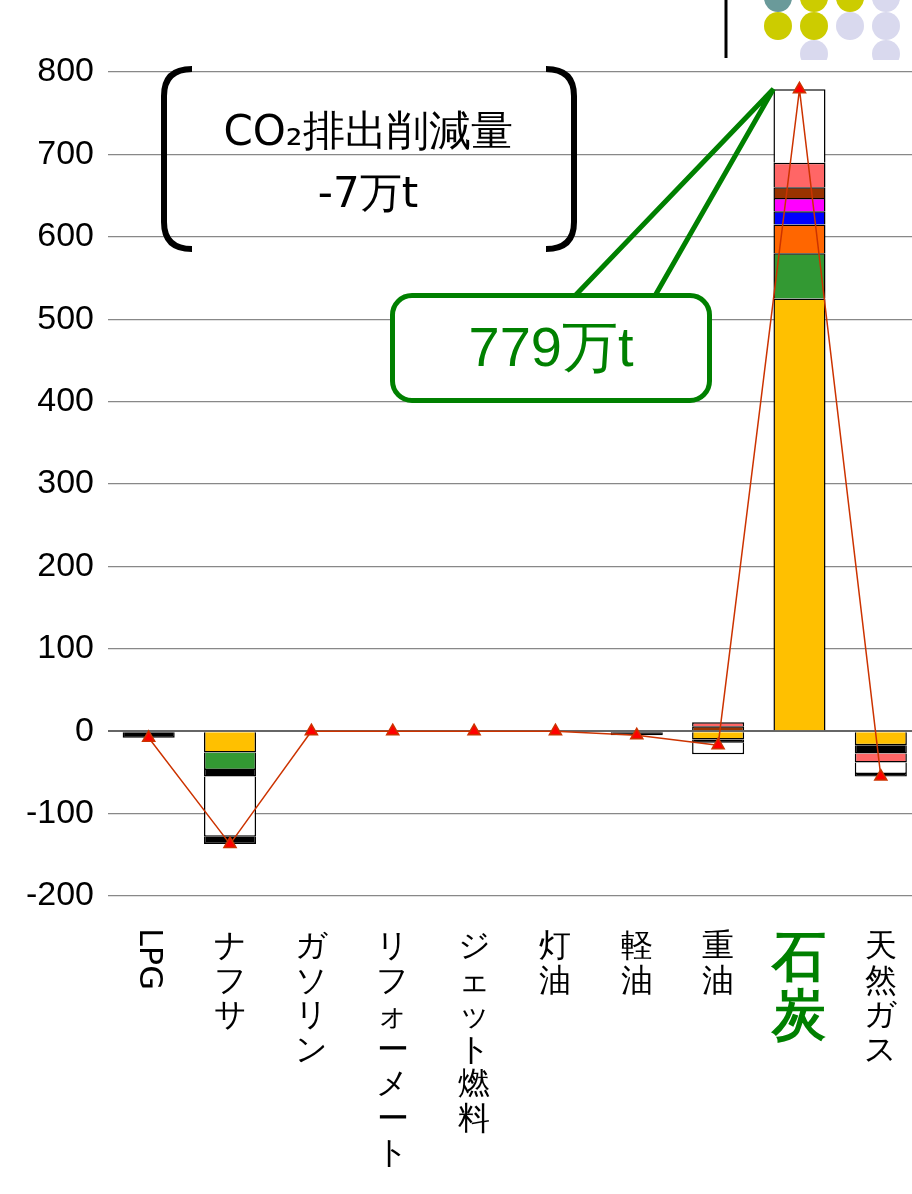 The image size is (912, 1194). I want to click on x-tick-label: ジェット燃料, so click(474, 1031).